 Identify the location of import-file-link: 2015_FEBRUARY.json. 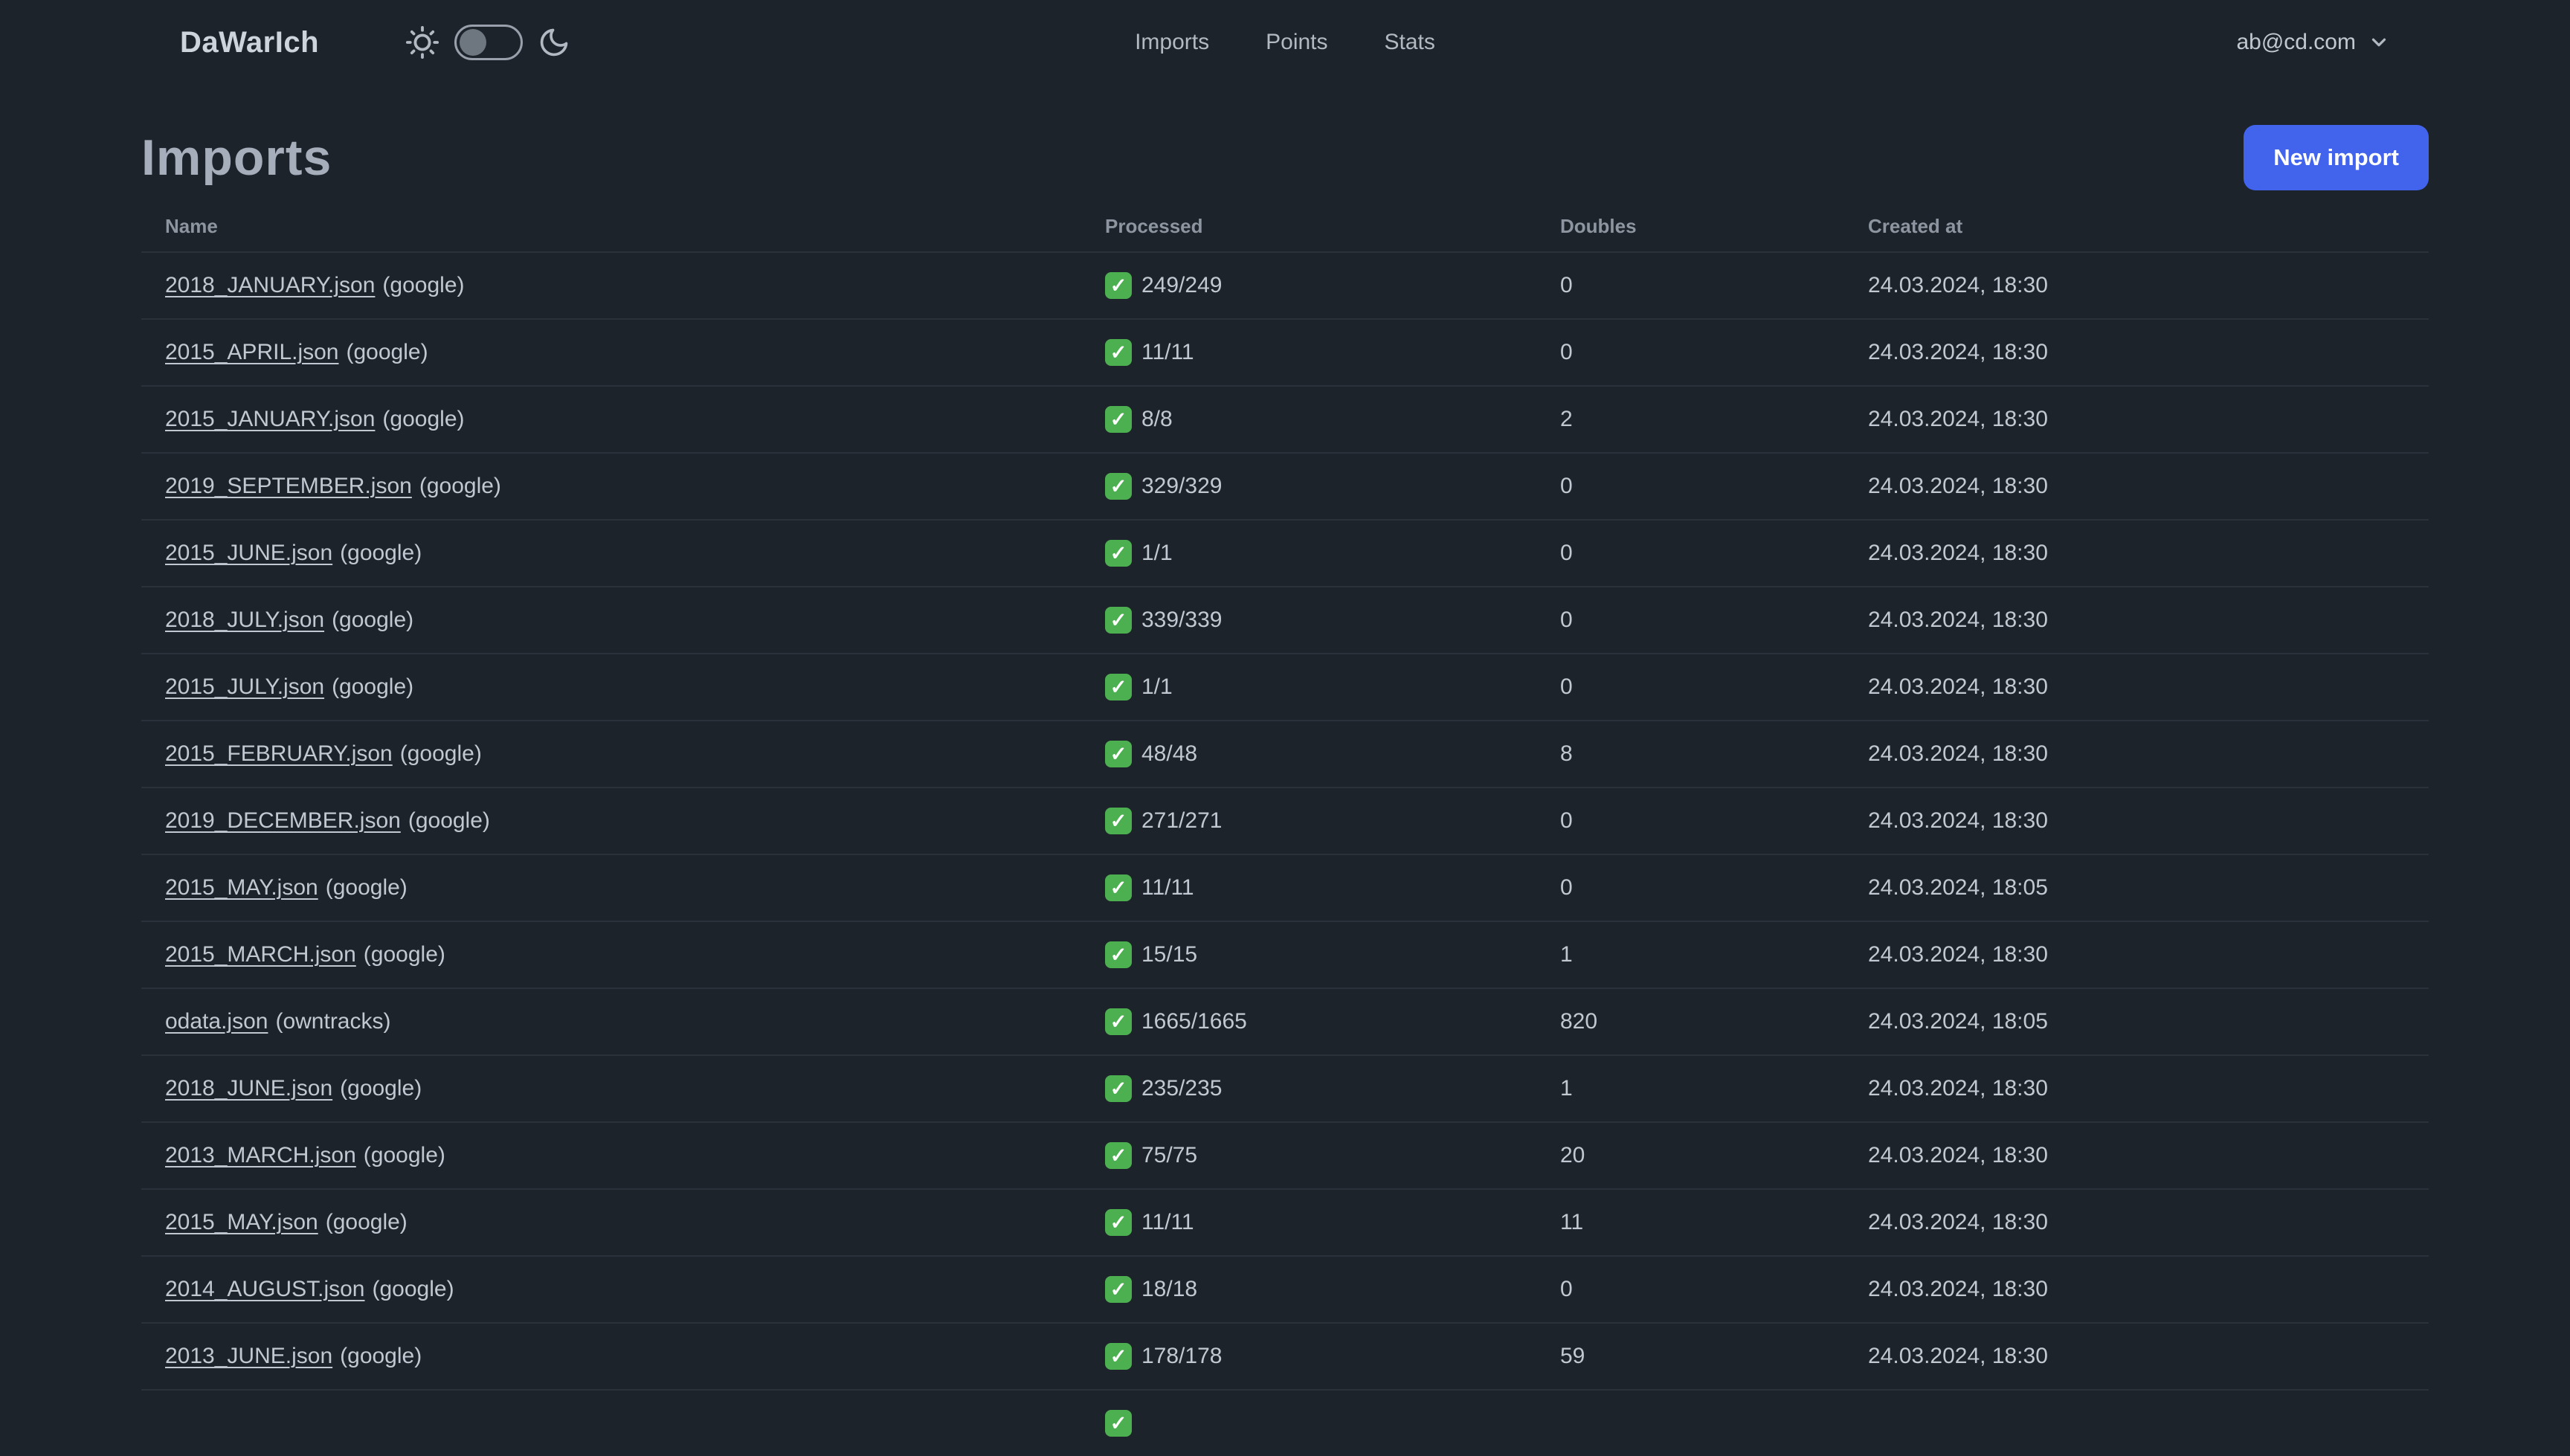
(279, 753).